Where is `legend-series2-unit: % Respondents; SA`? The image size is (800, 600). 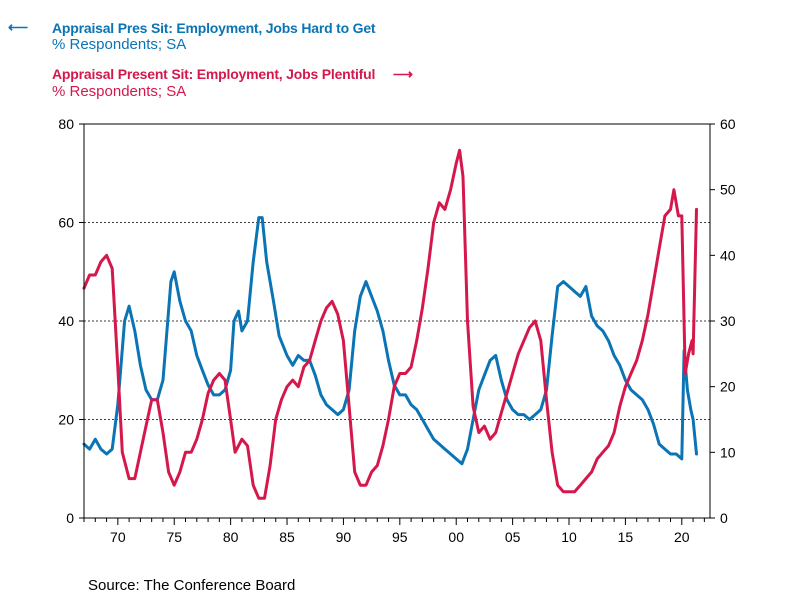
legend-series2-unit: % Respondents; SA is located at coordinates (119, 91).